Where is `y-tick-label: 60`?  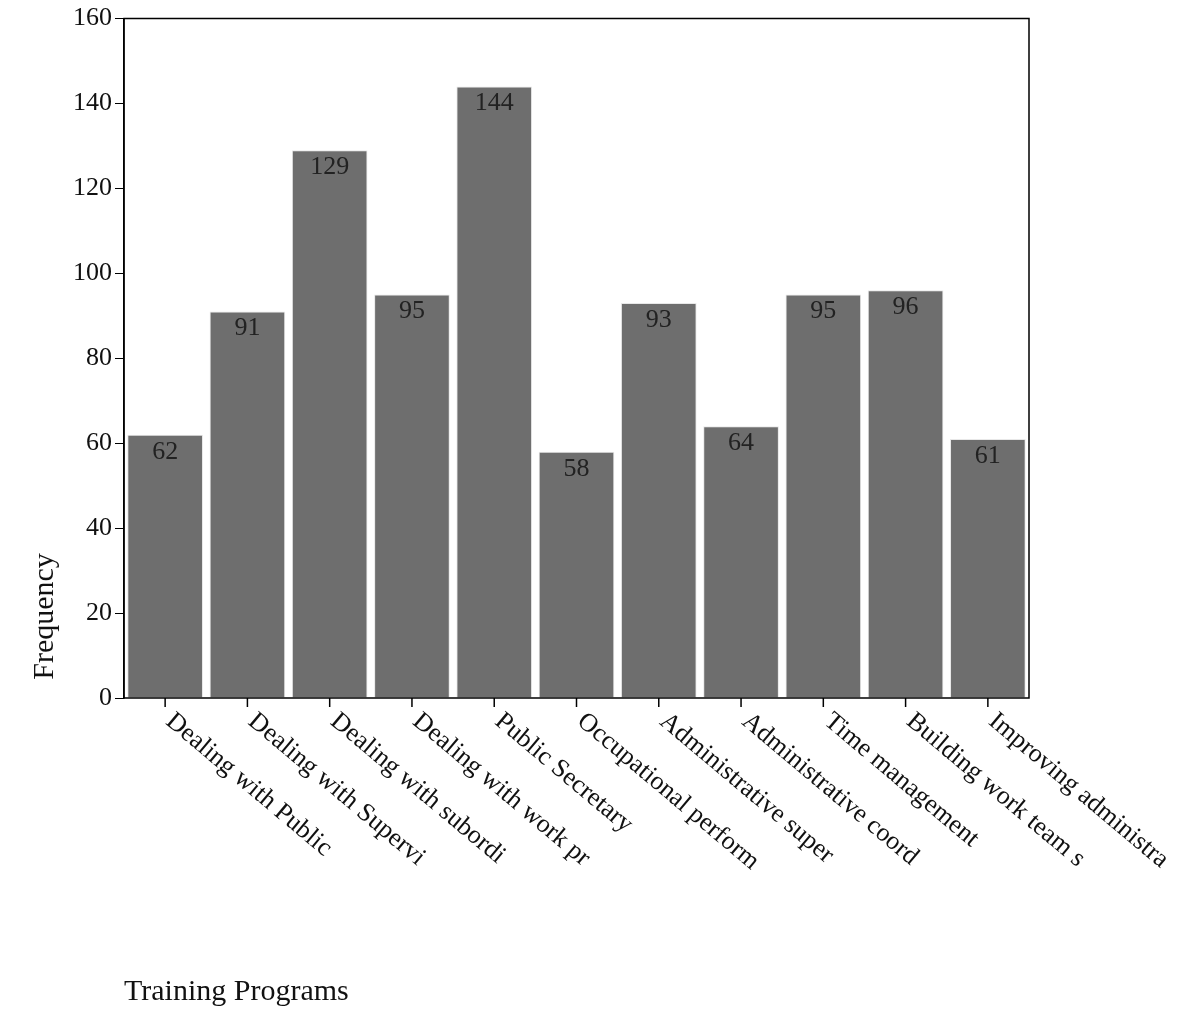
y-tick-label: 60 is located at coordinates (99, 442).